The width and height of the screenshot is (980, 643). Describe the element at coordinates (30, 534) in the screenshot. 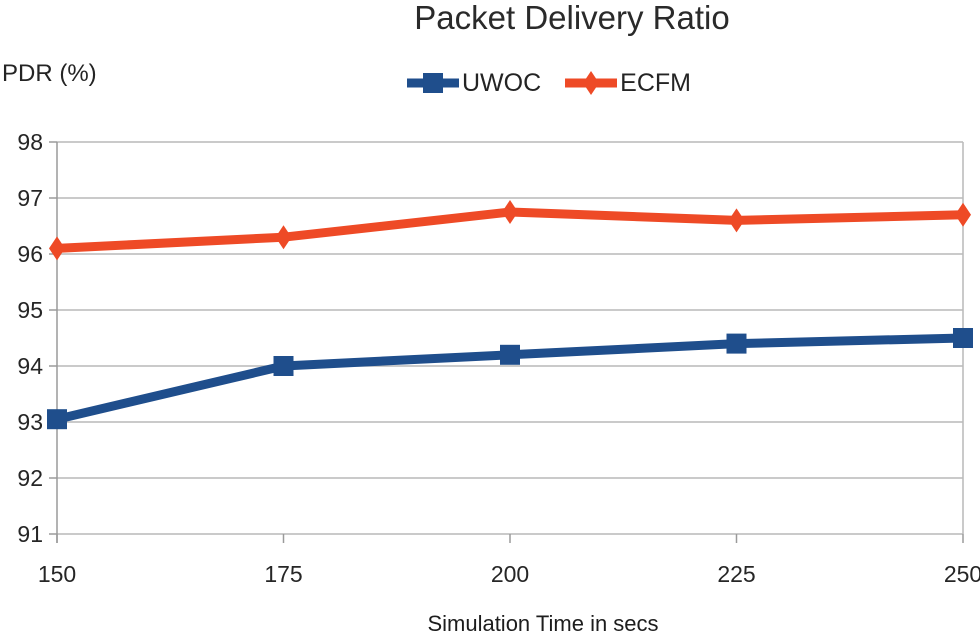

I see `y-tick-label: 91` at that location.